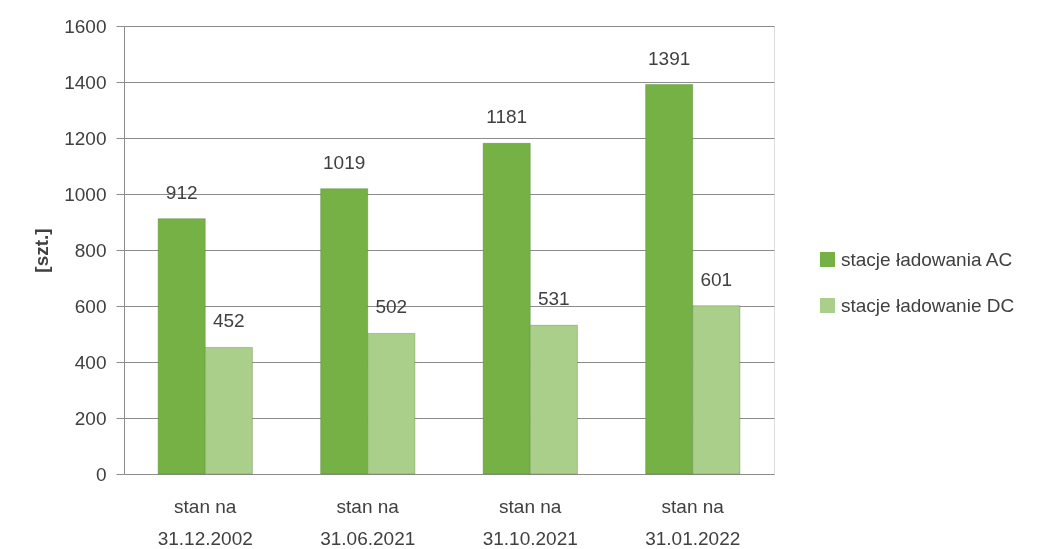  Describe the element at coordinates (553, 299) in the screenshot. I see `data-label: 531` at that location.